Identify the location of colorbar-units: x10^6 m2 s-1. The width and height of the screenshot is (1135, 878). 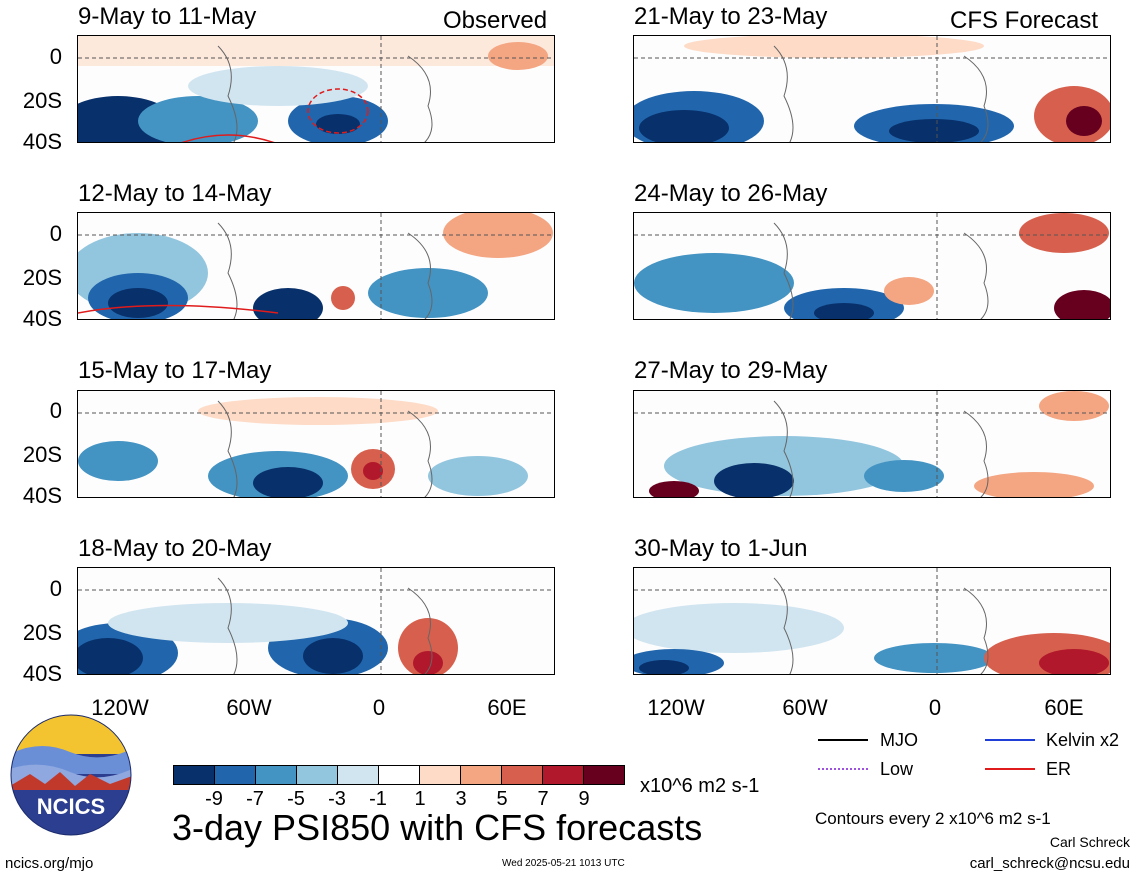
(700, 786).